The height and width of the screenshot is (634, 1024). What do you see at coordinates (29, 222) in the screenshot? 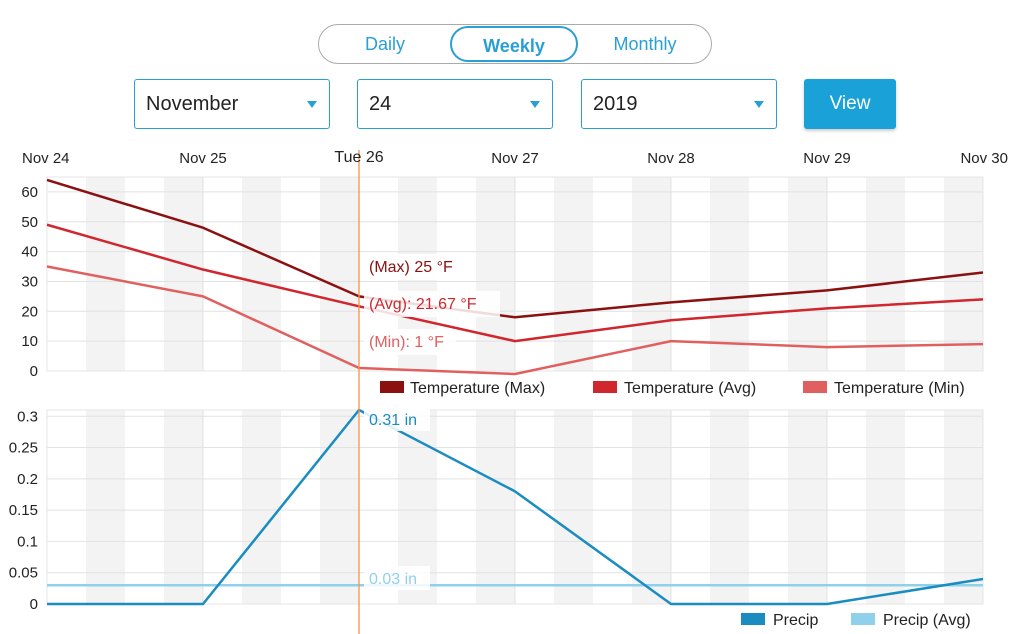
I see `y-tick-label: 50` at bounding box center [29, 222].